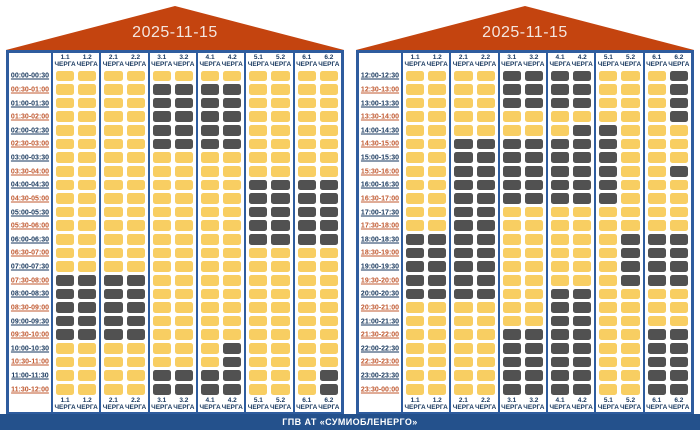 This screenshot has height=430, width=700. Describe the element at coordinates (30, 158) in the screenshot. I see `time-cell: 03:00-03:30` at that location.